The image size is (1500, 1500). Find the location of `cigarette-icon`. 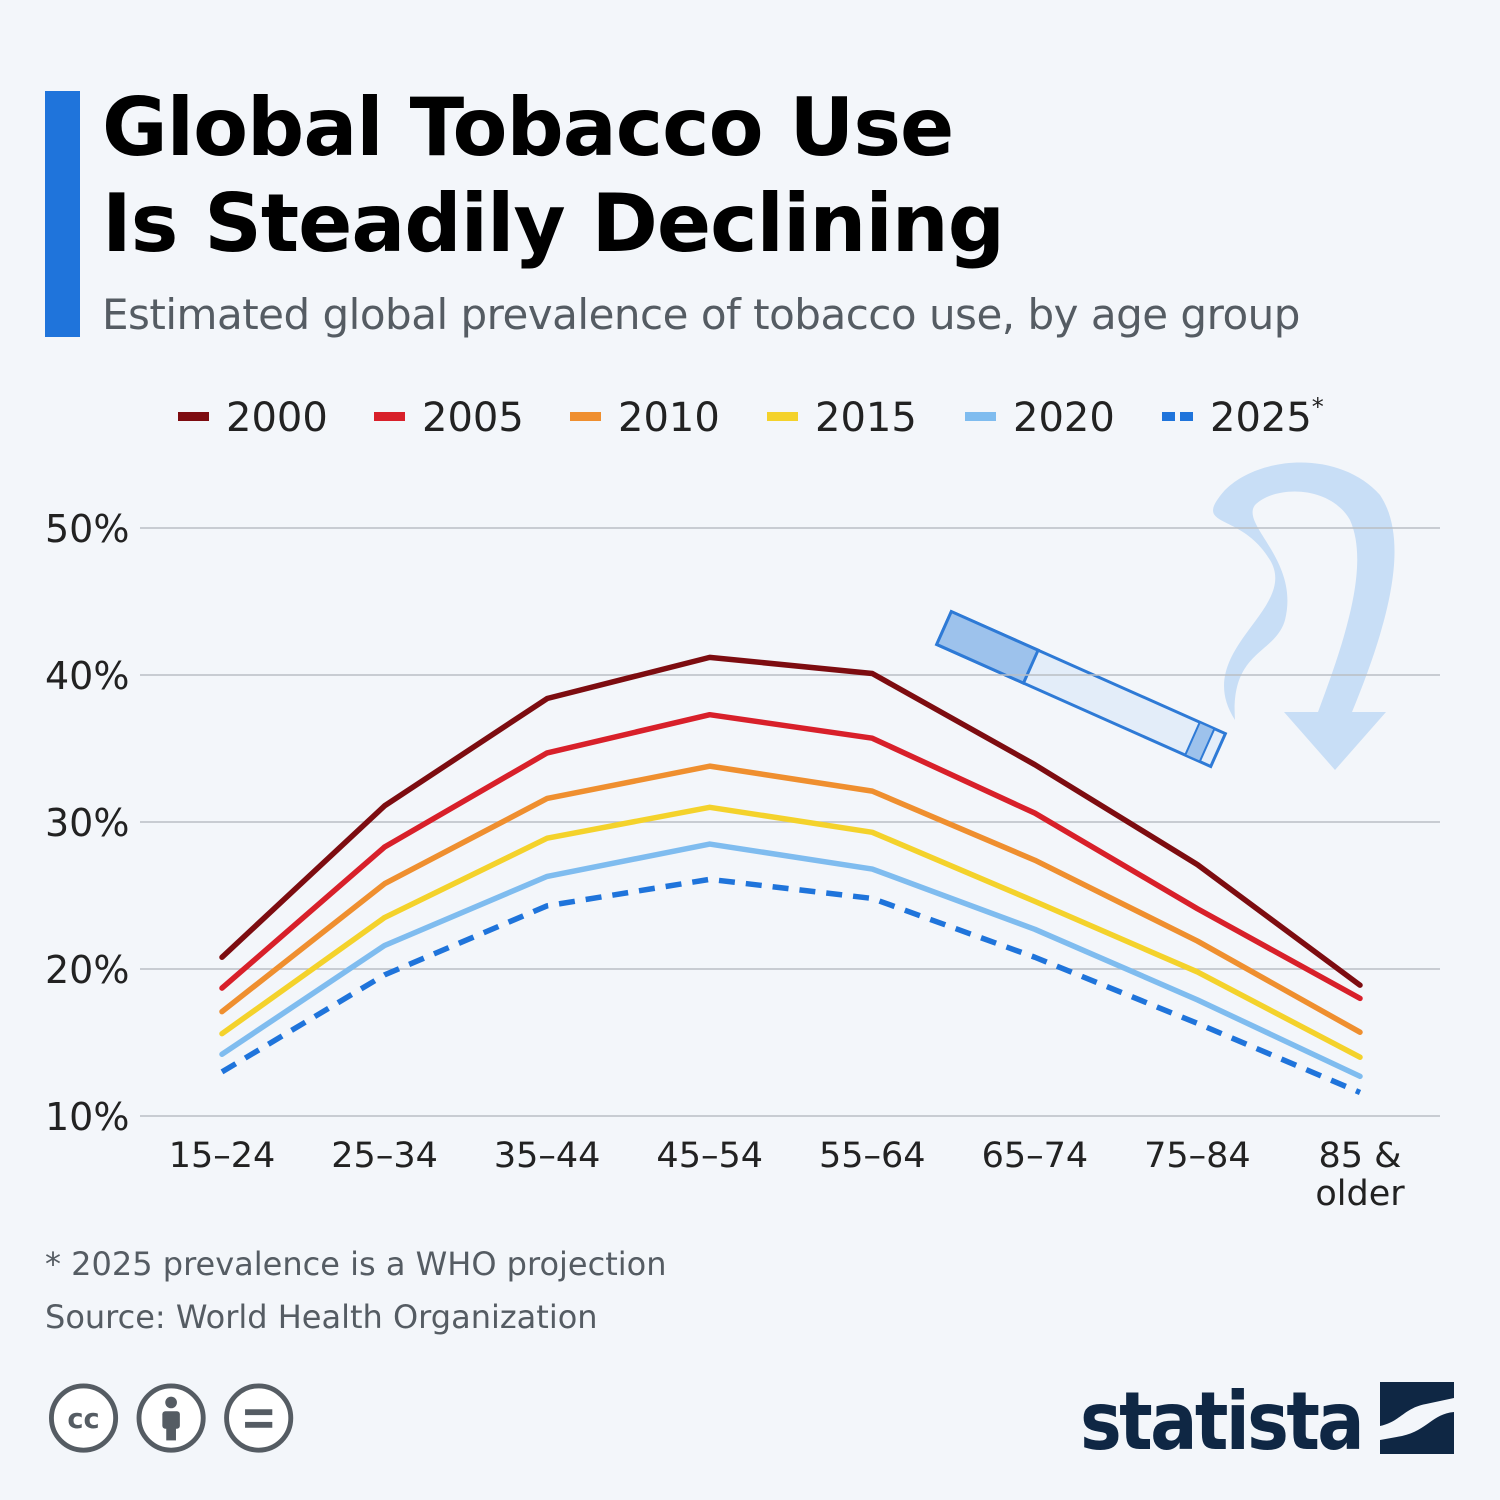

cigarette-icon is located at coordinates (1164, 616).